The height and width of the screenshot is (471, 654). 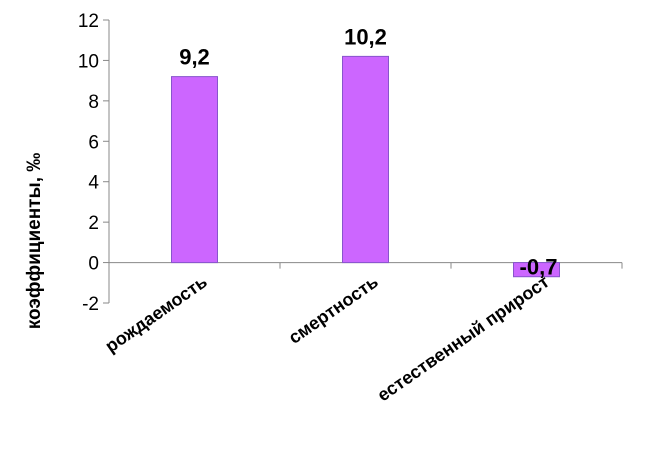 I want to click on category-label: смертность, so click(x=333, y=309).